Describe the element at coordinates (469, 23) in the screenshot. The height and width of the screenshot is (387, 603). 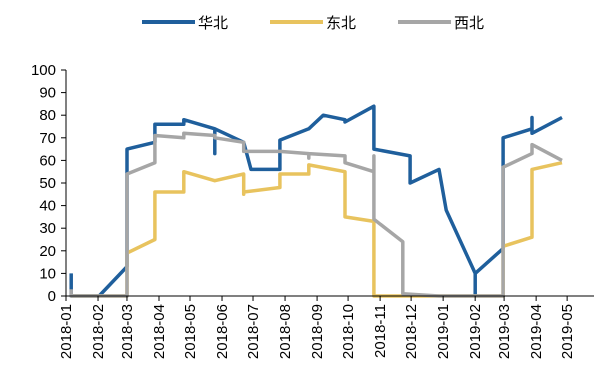
I see `legend-label-3: 西北` at that location.